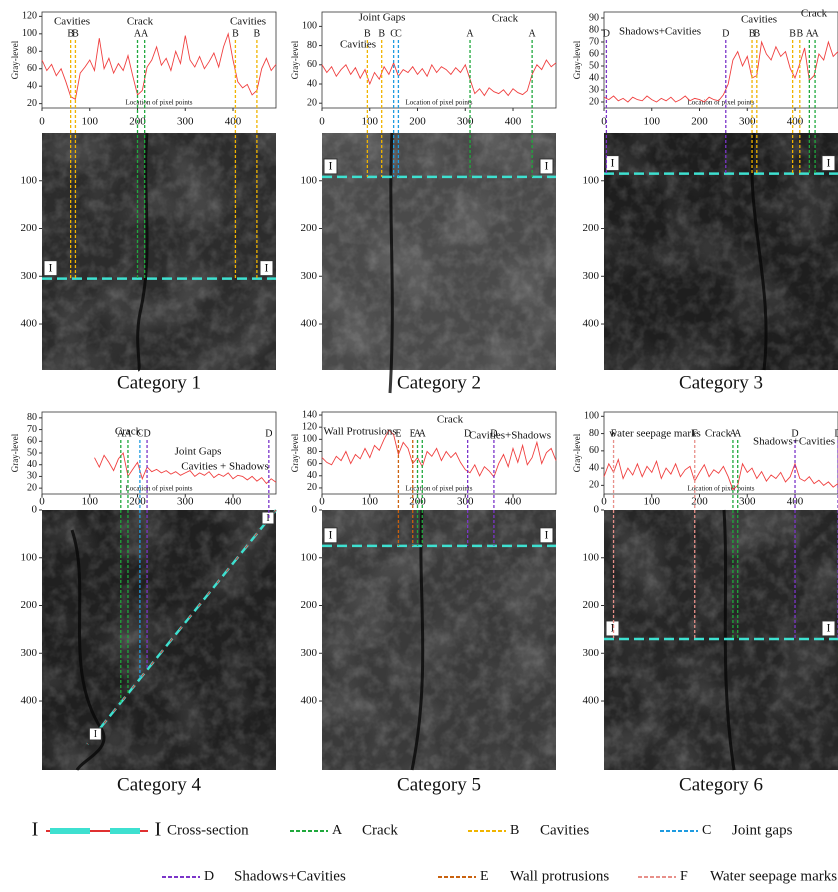 This screenshot has width=838, height=892. Describe the element at coordinates (209, 876) in the screenshot. I see `legend-symbol: D` at that location.